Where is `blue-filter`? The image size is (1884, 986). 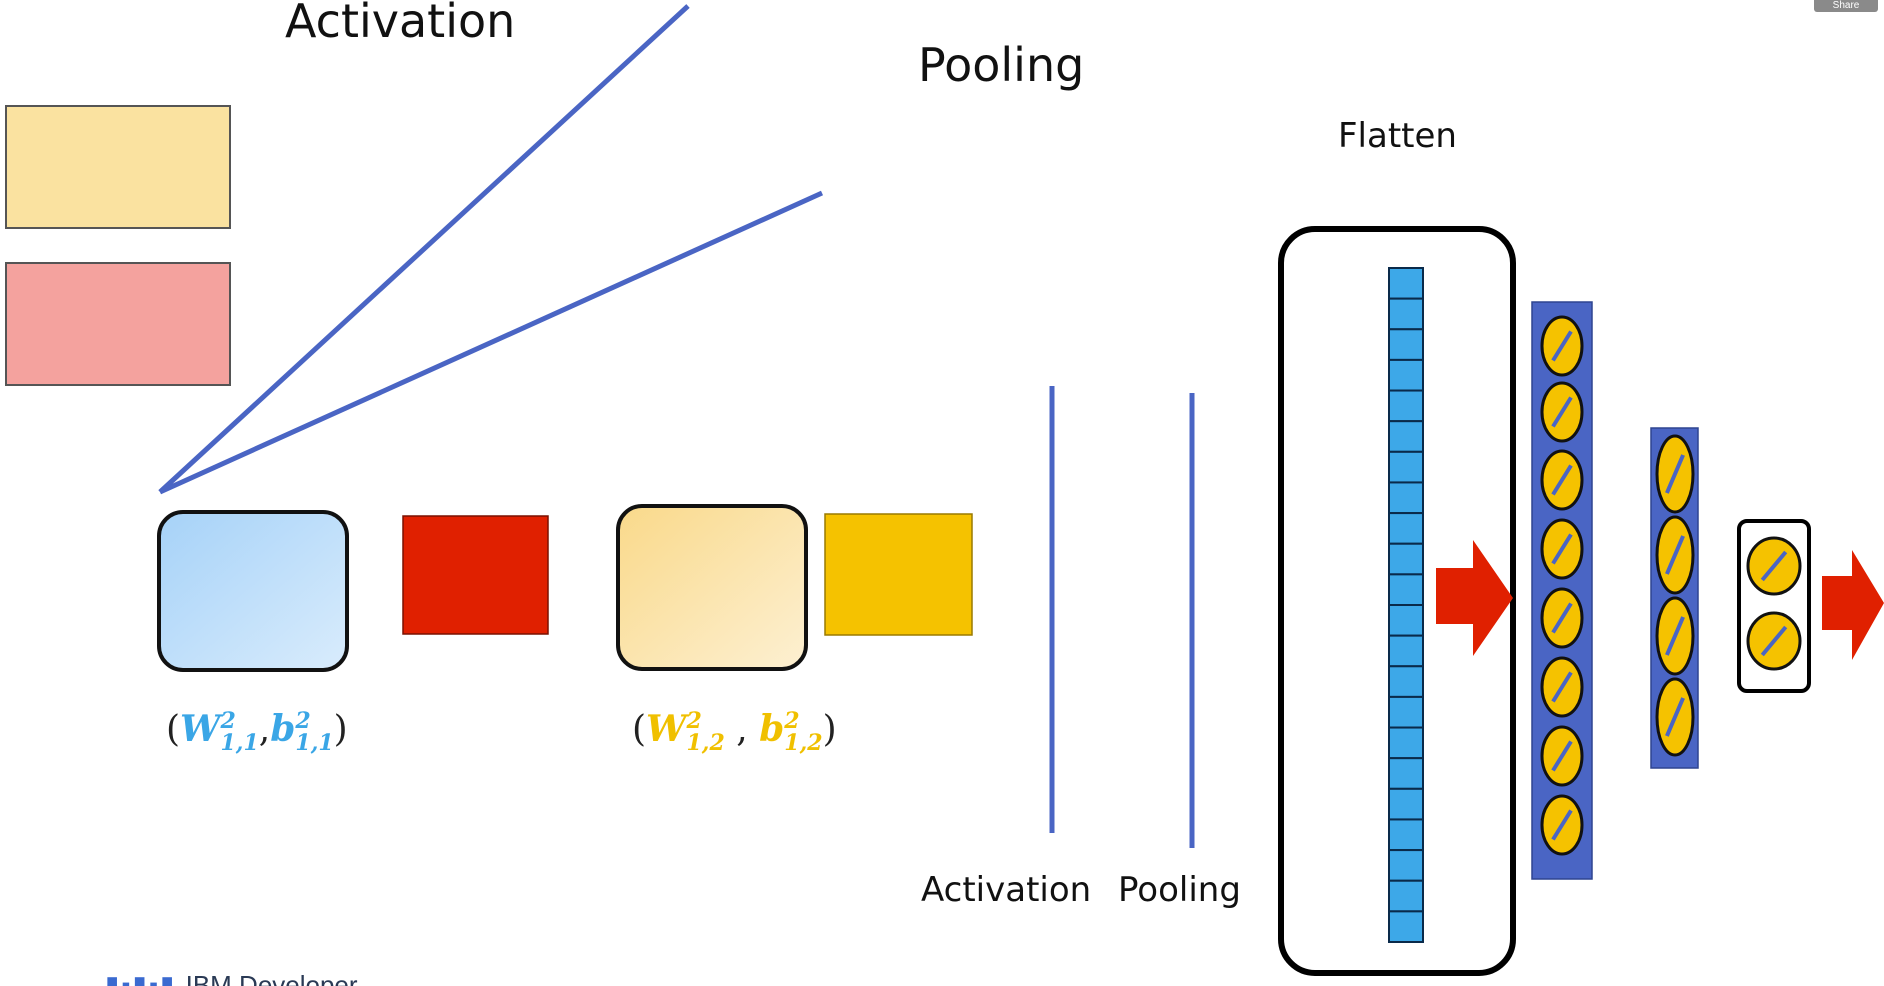 blue-filter is located at coordinates (253, 591).